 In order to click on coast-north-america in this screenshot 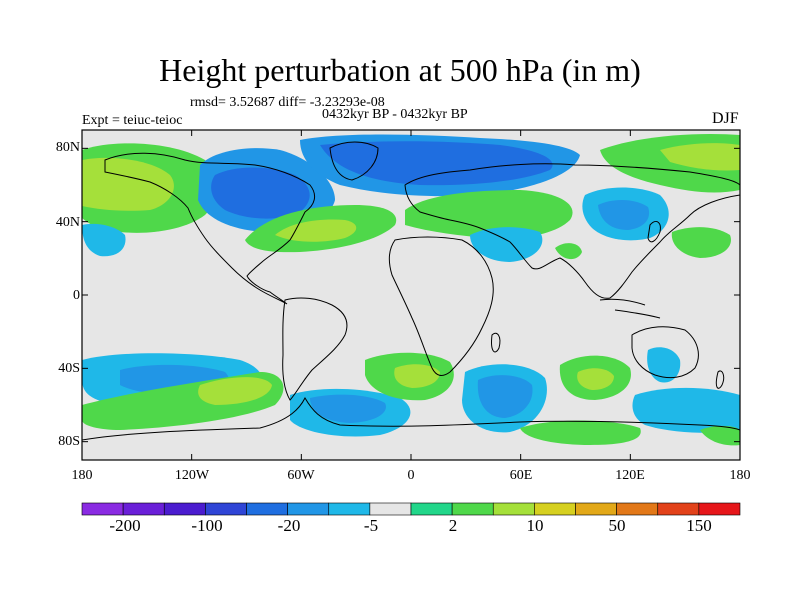, I will do `click(210, 228)`.